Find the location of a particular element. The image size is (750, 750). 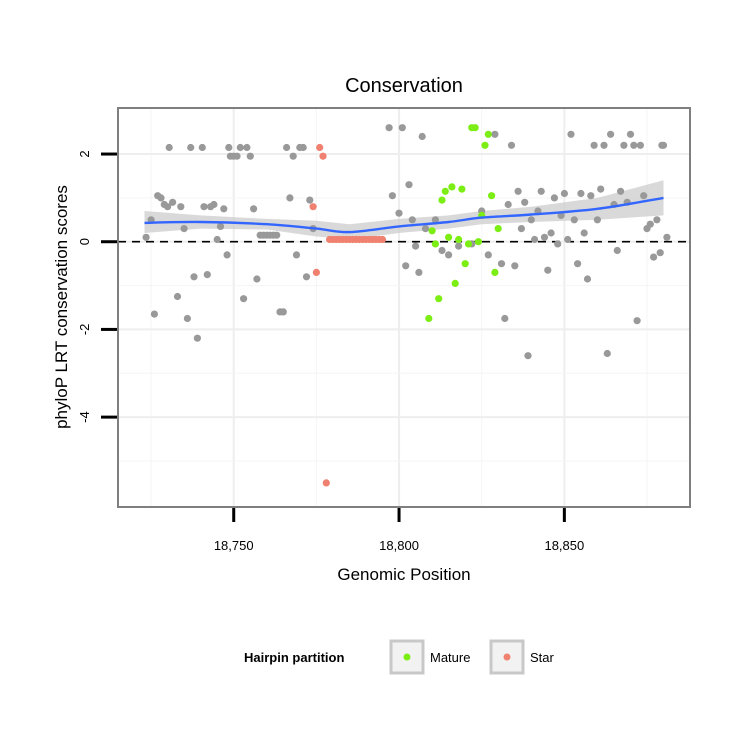

legend-title: Hairpin partition is located at coordinates (294, 657).